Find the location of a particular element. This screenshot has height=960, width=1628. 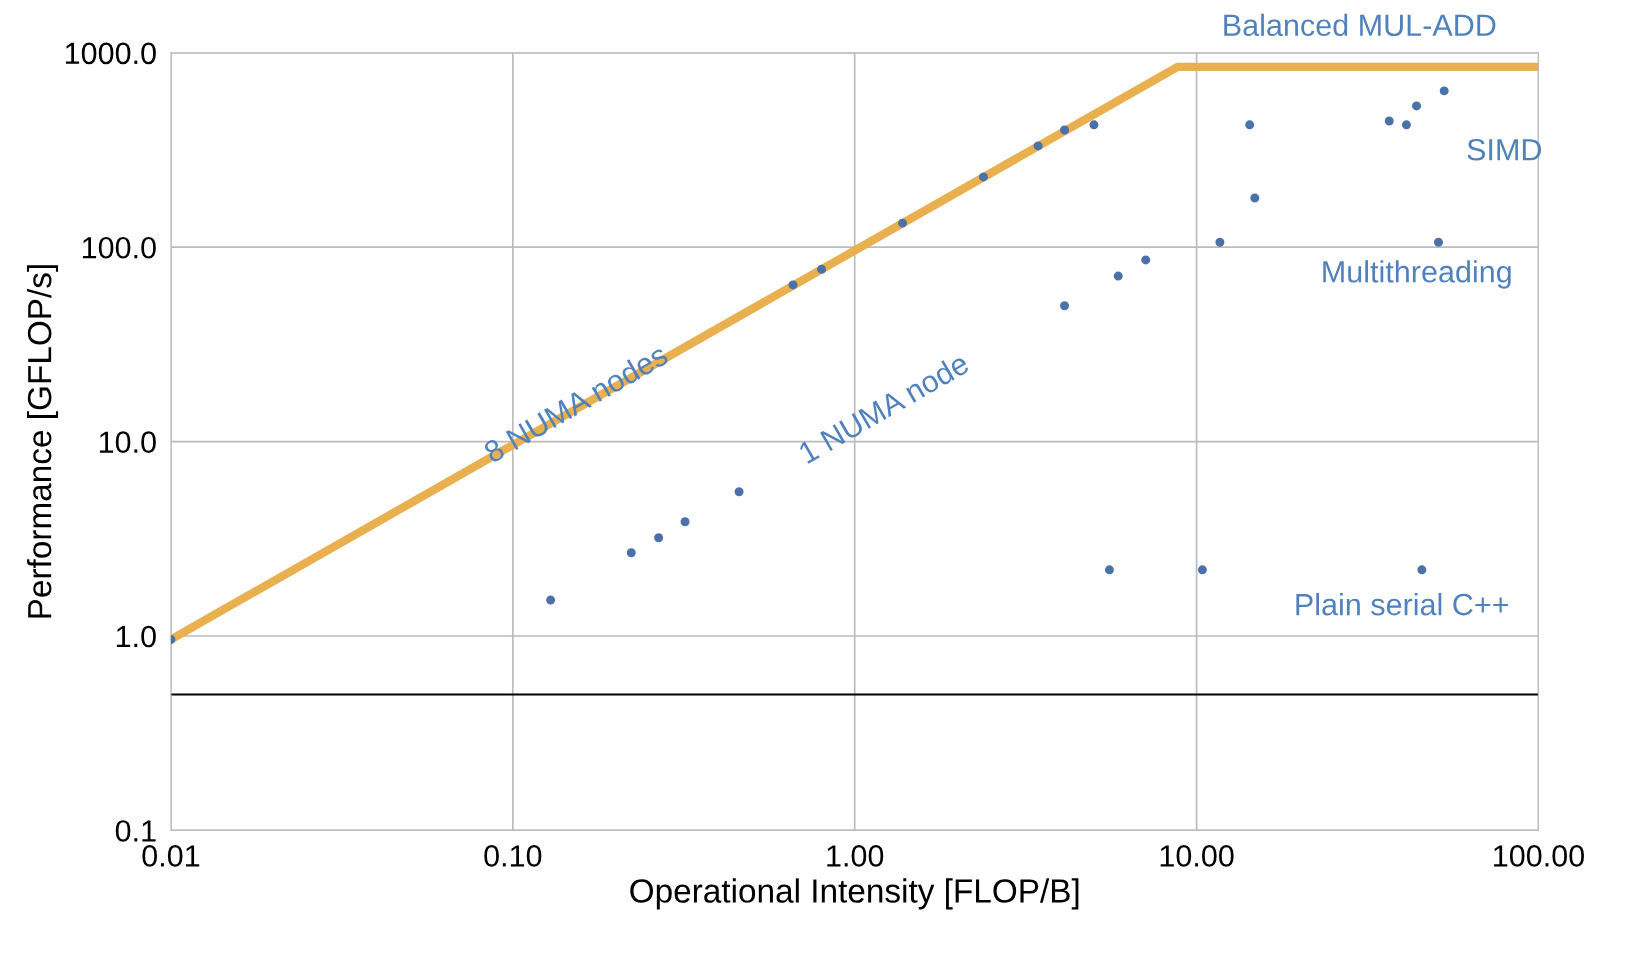

y-tick-label: 100.0 is located at coordinates (119, 247).